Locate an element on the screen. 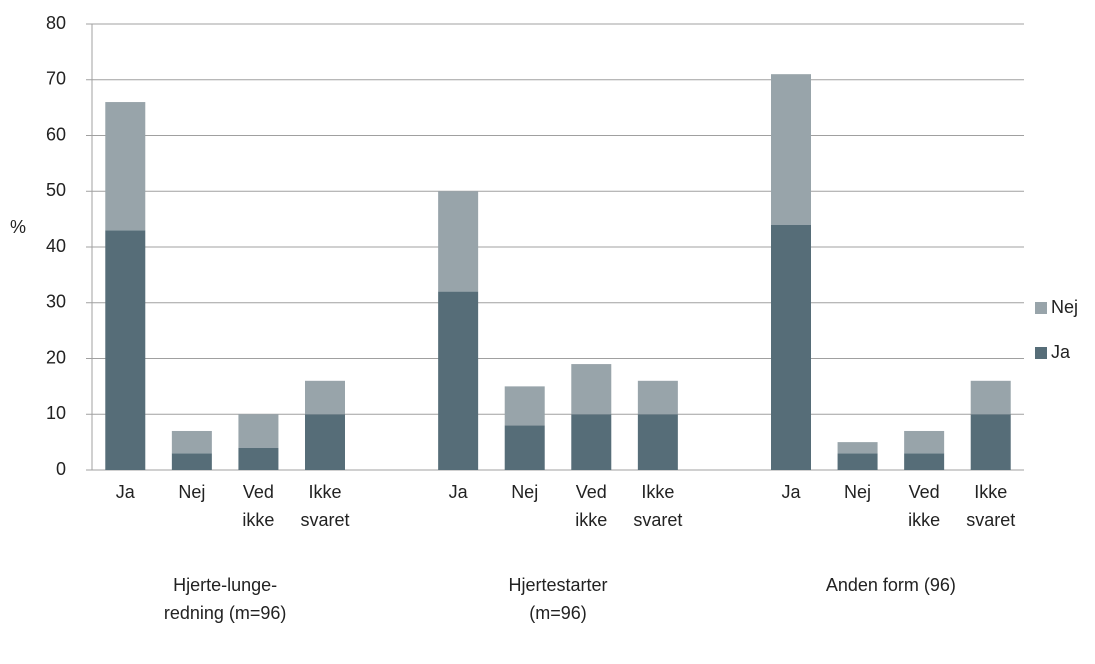  y-tick-label: 40 is located at coordinates (56, 246).